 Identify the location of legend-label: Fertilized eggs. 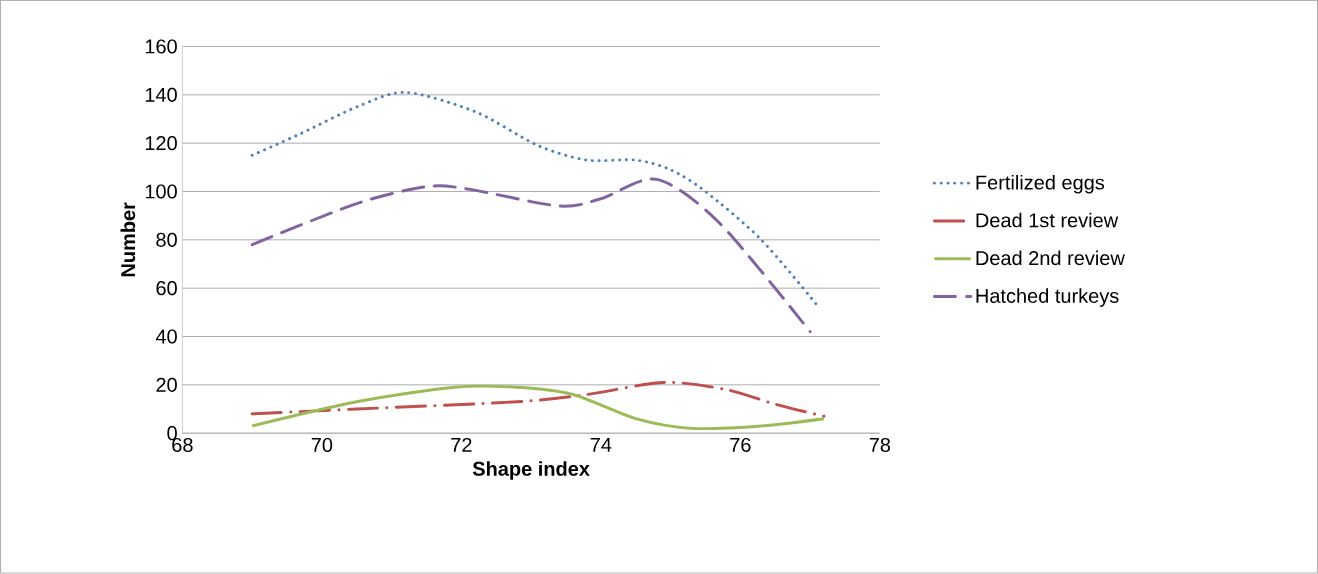
(1040, 184).